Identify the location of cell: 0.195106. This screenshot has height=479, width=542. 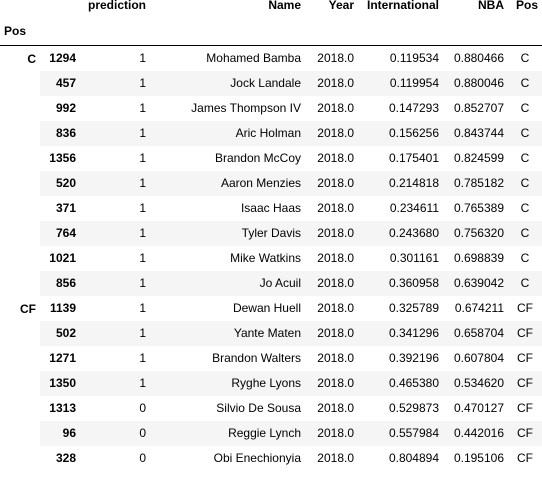
(478, 458).